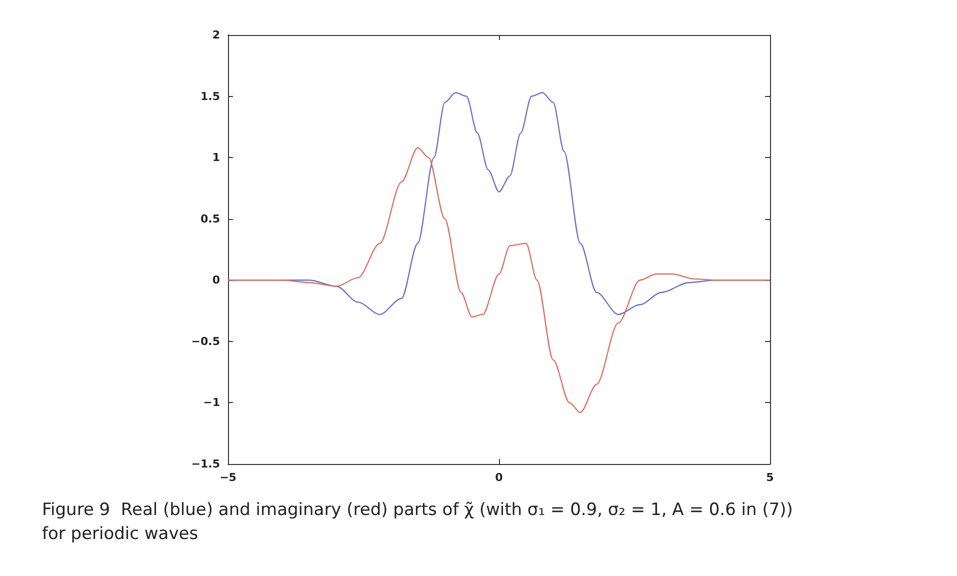 The image size is (957, 576). What do you see at coordinates (216, 35) in the screenshot?
I see `y-tick-label: 2` at bounding box center [216, 35].